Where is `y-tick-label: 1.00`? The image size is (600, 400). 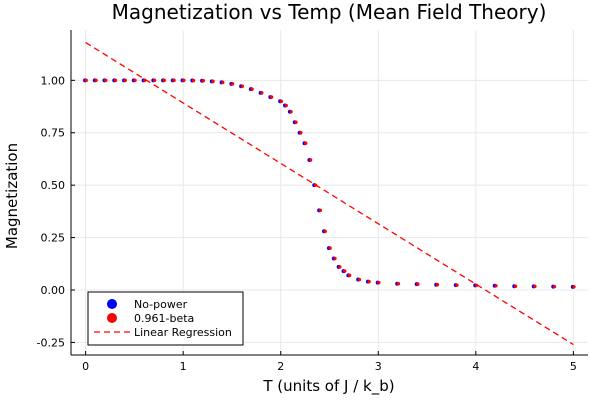 y-tick-label: 1.00 is located at coordinates (53, 80).